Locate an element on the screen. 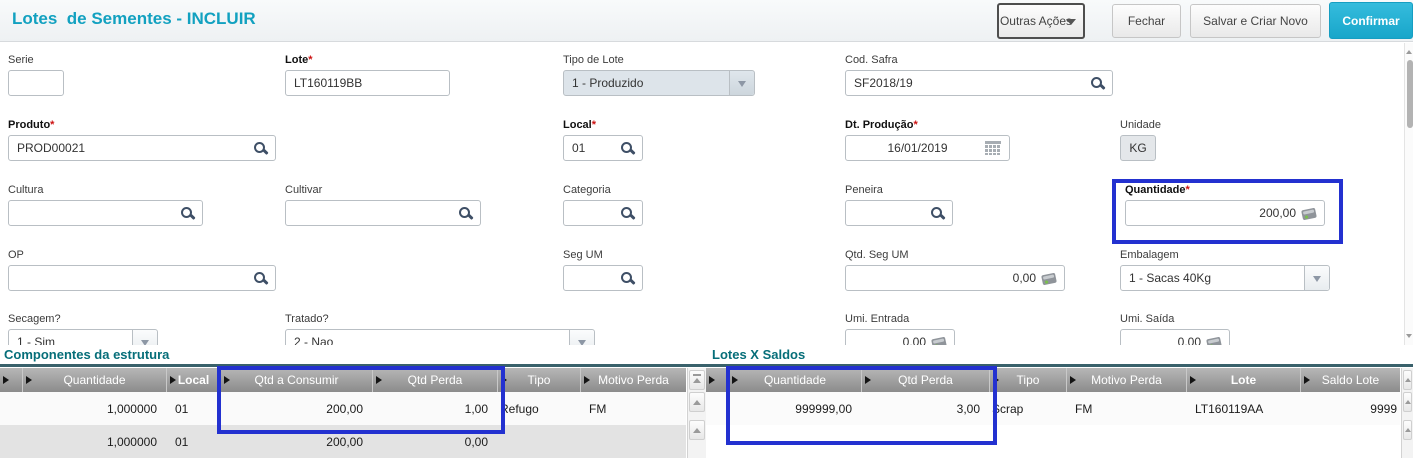  cod-safra-input-text is located at coordinates (979, 83).